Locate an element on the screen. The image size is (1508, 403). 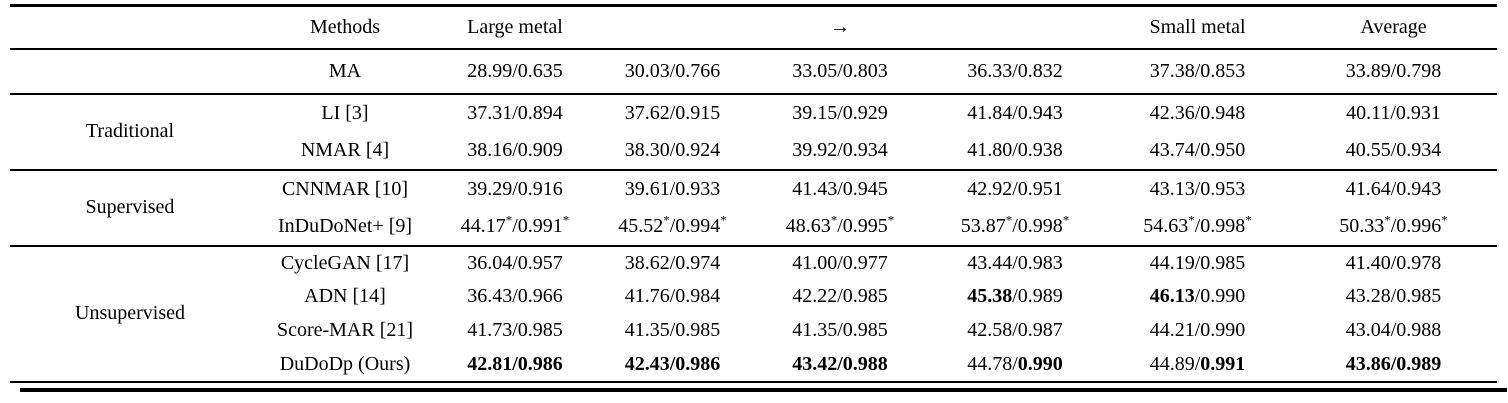
metric-cell: 42.58/0.987 is located at coordinates (1015, 331).